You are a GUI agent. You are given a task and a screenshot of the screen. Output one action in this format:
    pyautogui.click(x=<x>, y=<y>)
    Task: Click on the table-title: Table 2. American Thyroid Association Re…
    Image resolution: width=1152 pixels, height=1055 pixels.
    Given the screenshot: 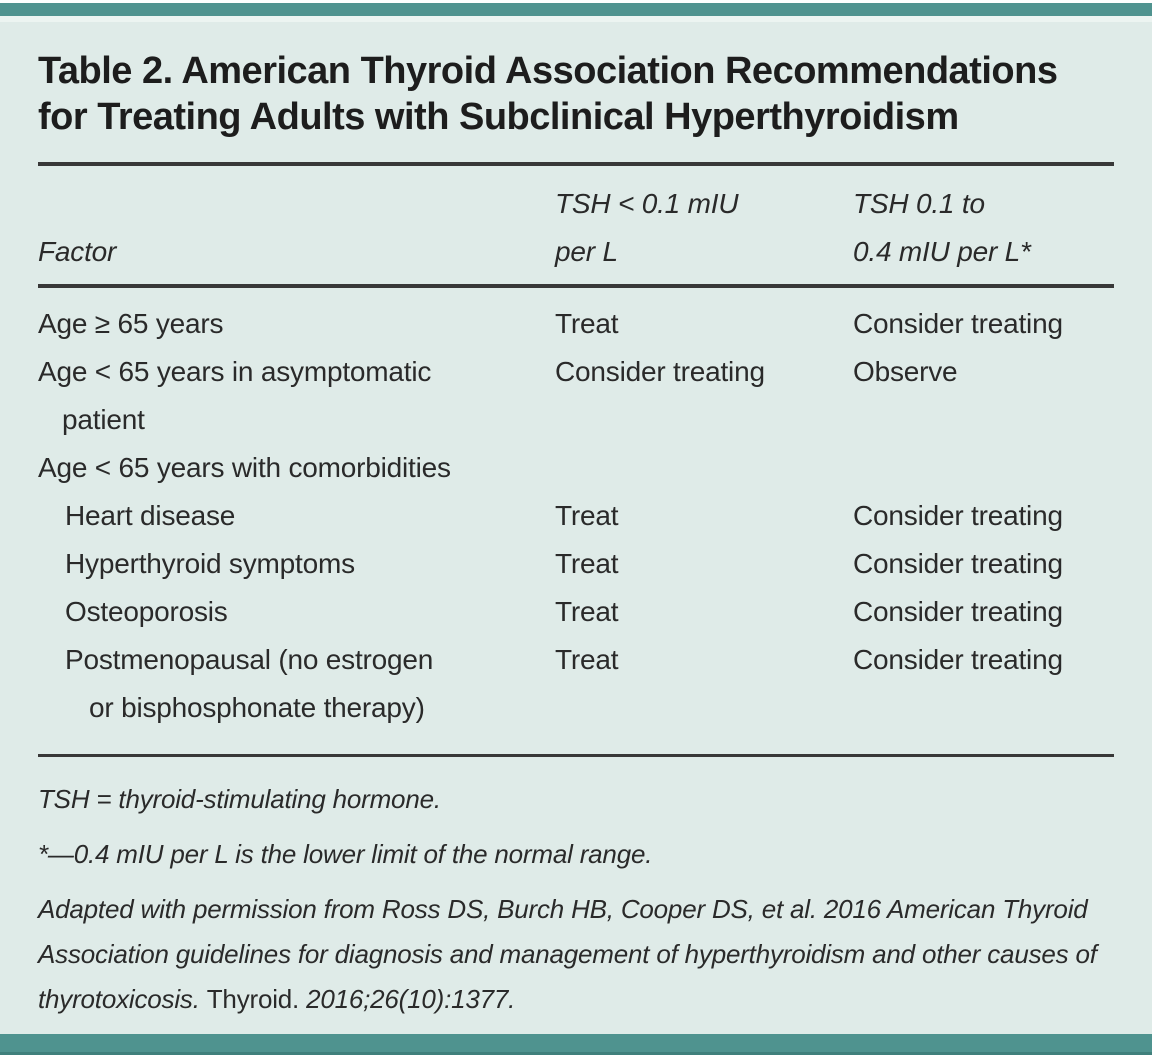 What is the action you would take?
    pyautogui.click(x=576, y=81)
    